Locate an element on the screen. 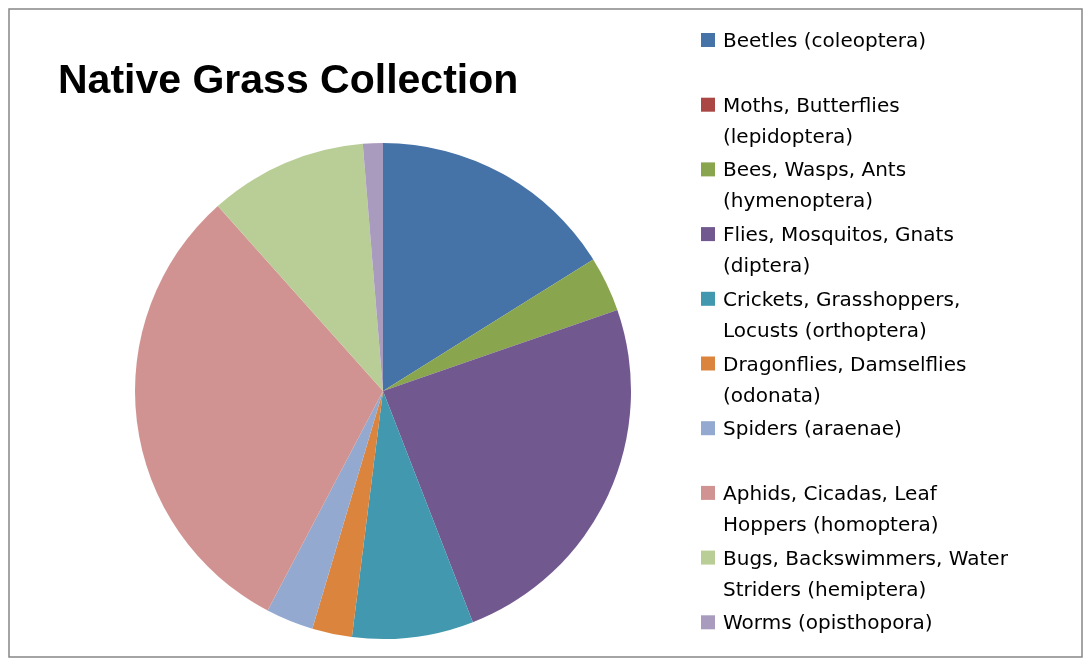 The height and width of the screenshot is (658, 1091). legend-label: Bugs, Backswimmers, Water Striders (hemiptera) is located at coordinates (866, 573).